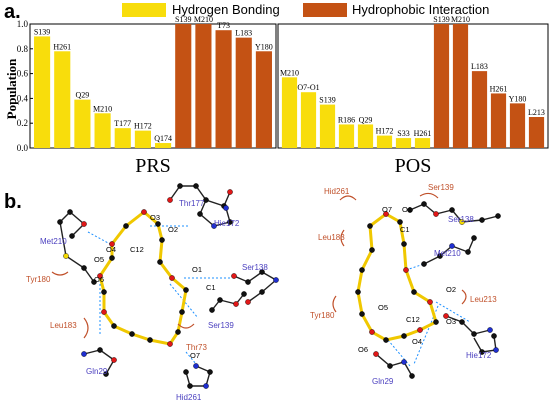 The width and height of the screenshot is (550, 410). Describe the element at coordinates (211, 287) in the screenshot. I see `atom-label-c1: C1` at that location.